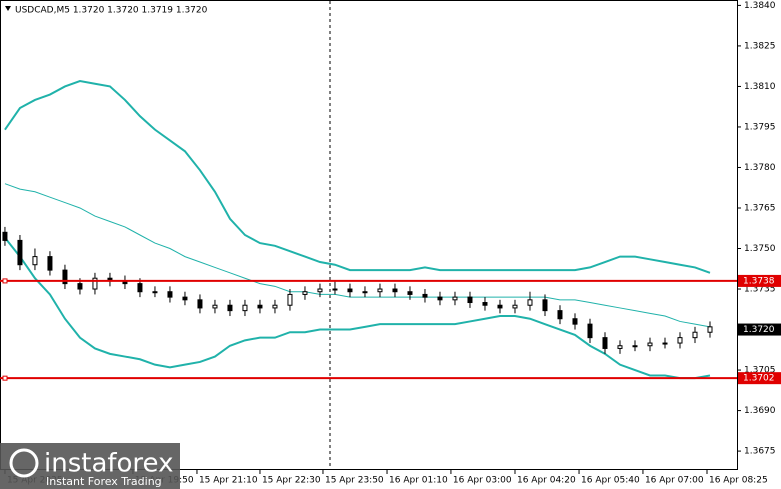 This screenshot has height=489, width=781. Describe the element at coordinates (674, 481) in the screenshot. I see `x-tick-label: 16 Apr 07:00` at that location.